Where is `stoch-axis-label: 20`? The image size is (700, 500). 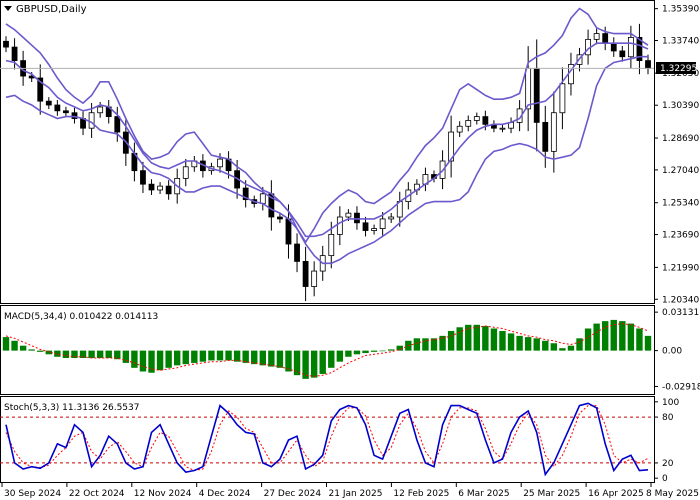 stoch-axis-label: 20 is located at coordinates (668, 464).